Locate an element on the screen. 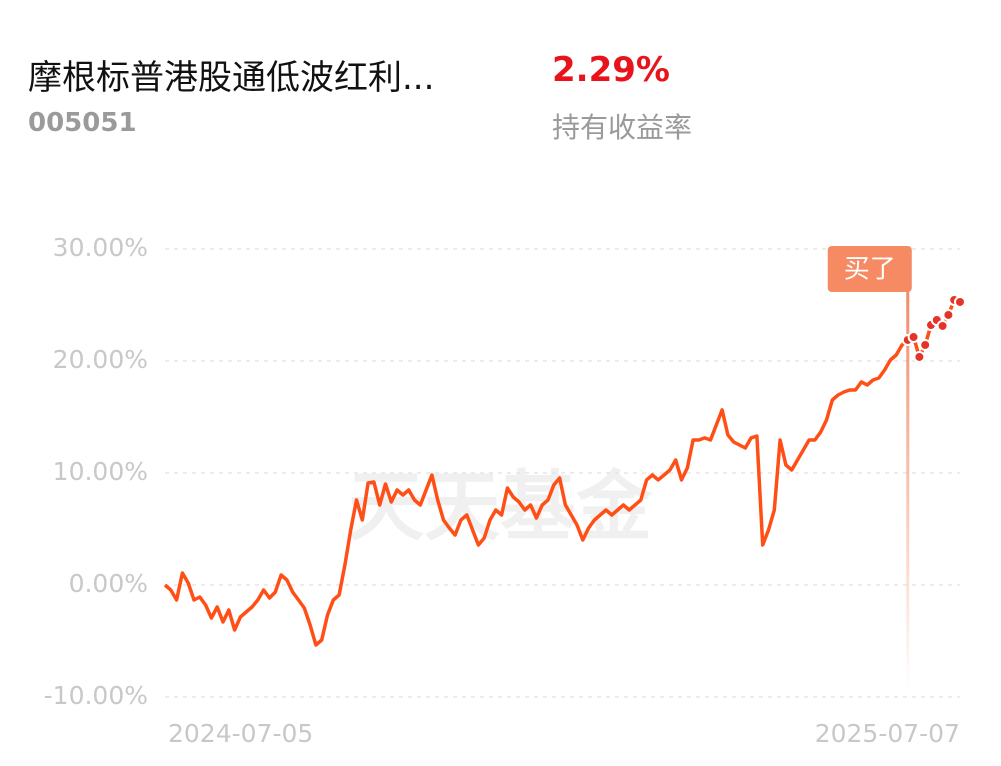 This screenshot has width=1001, height=766. buy-tag-text: 买了 is located at coordinates (870, 270).